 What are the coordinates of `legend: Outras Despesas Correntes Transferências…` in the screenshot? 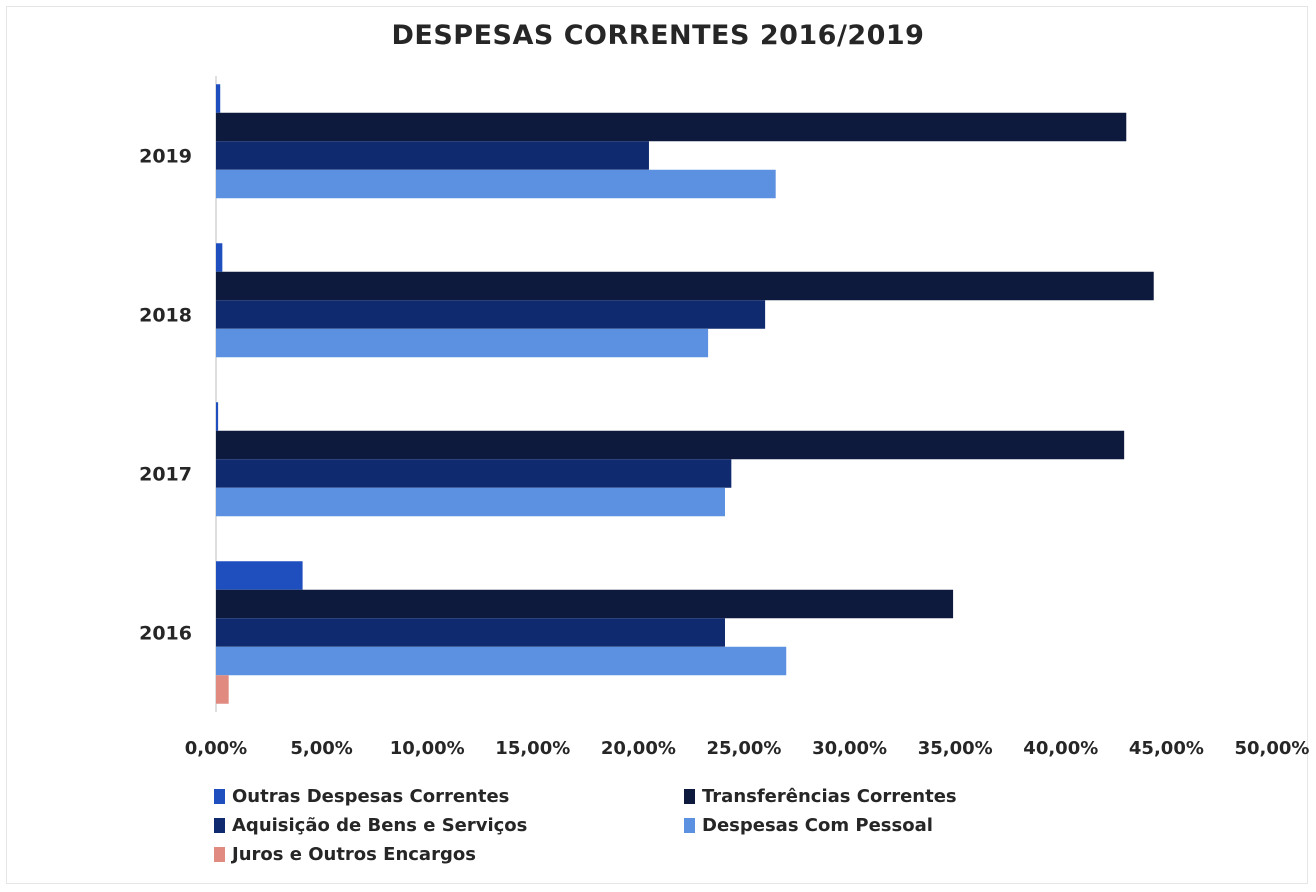 It's located at (658, 831).